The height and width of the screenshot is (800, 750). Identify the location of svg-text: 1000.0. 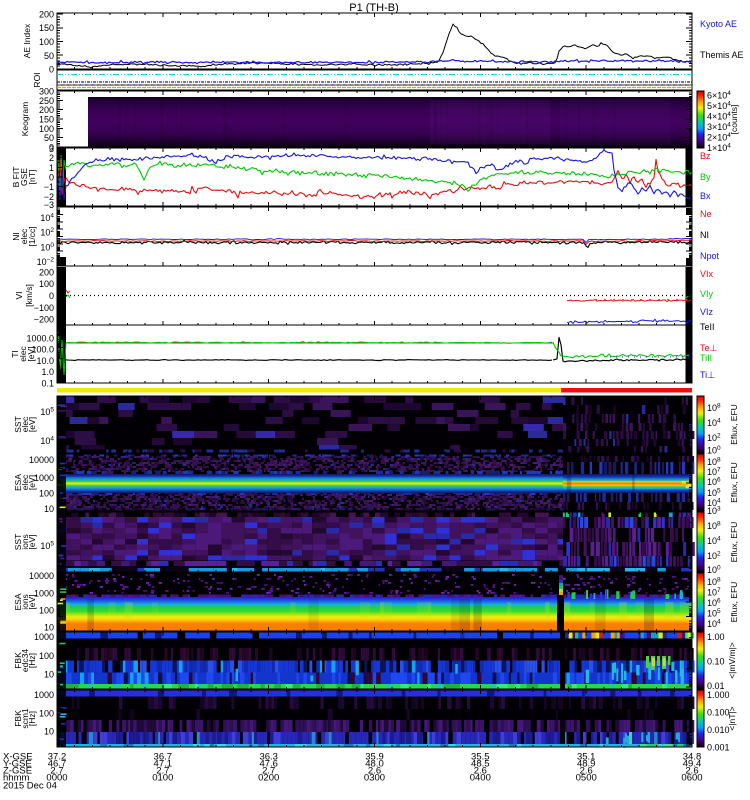
(40, 339).